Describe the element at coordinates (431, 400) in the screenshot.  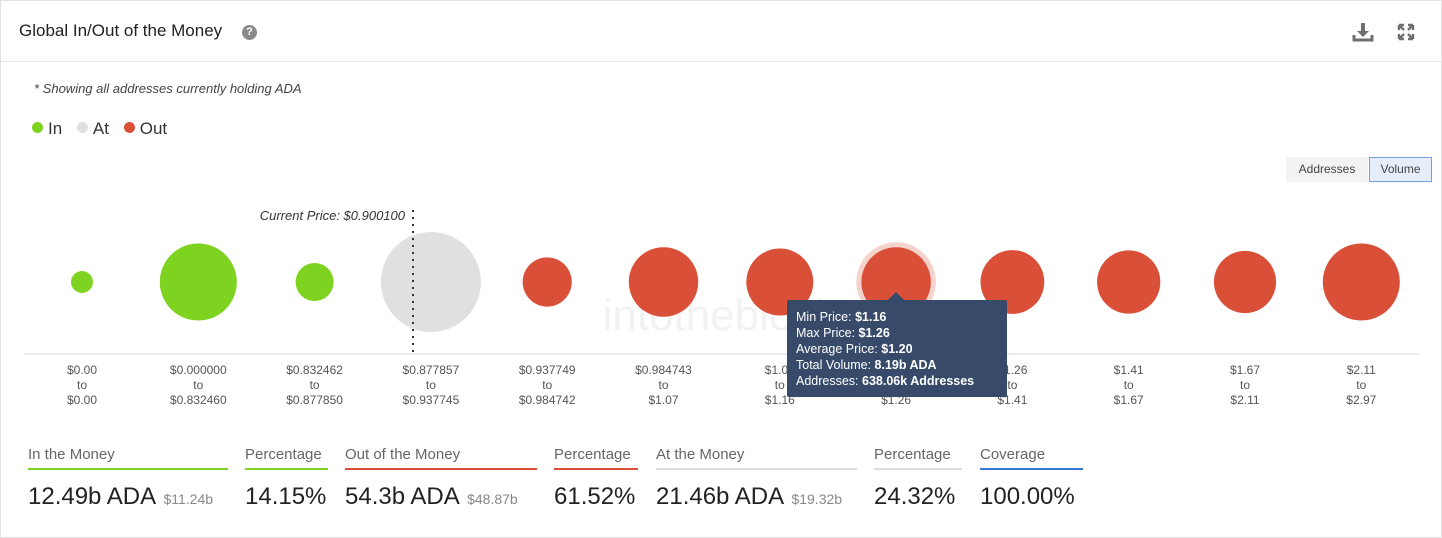
I see `x-tick-line: $0.937745` at that location.